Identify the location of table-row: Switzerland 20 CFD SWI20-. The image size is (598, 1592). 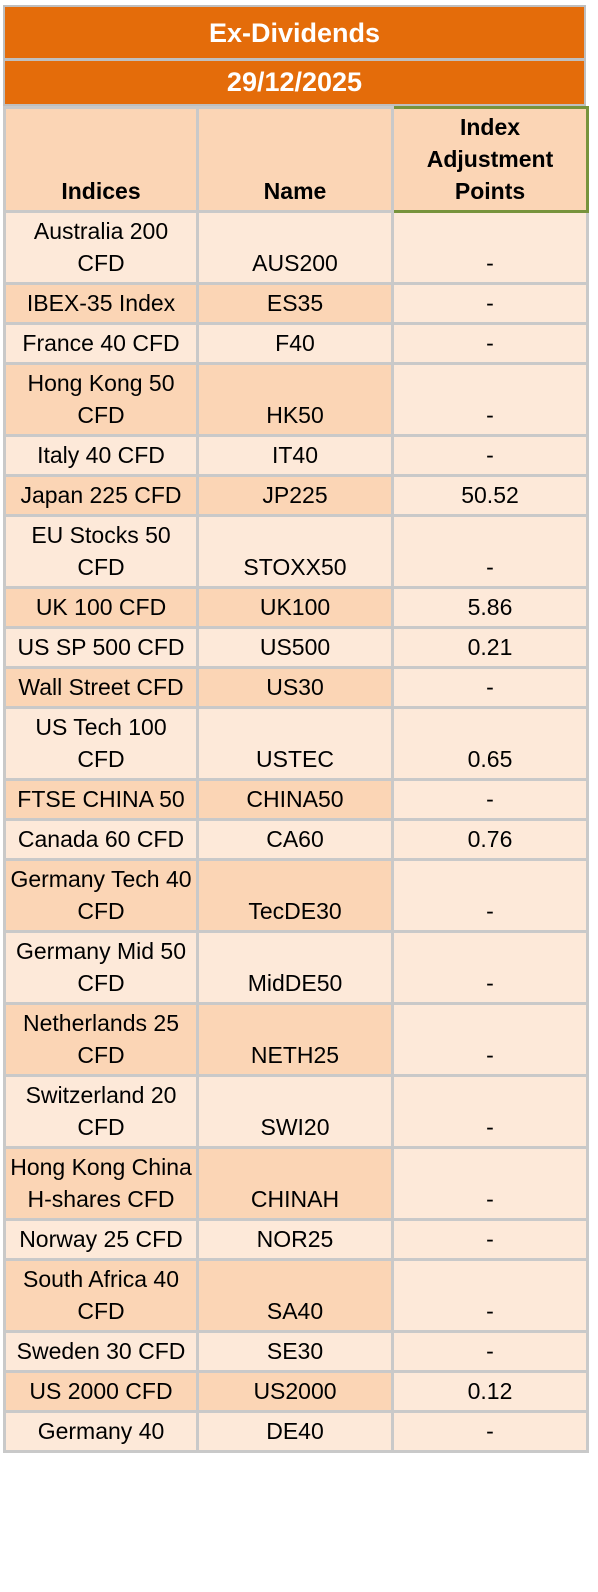
(296, 1111).